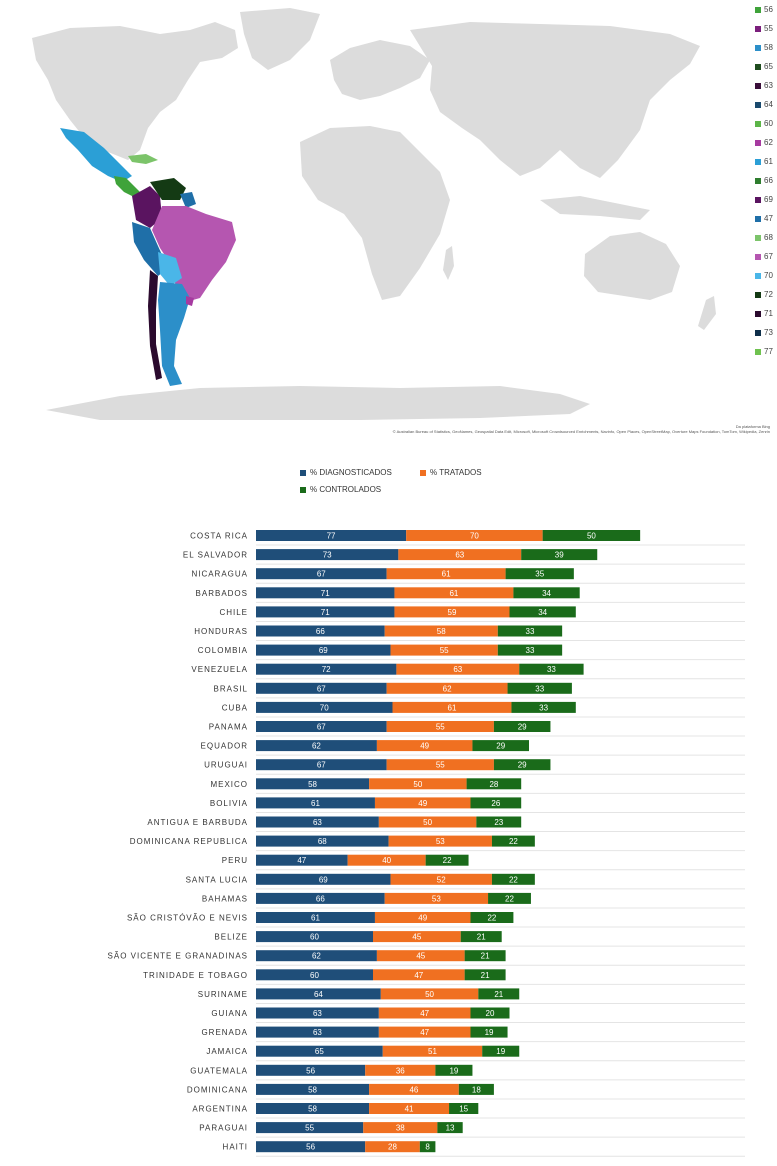 The width and height of the screenshot is (777, 1166). Describe the element at coordinates (440, 727) in the screenshot. I see `data-label: 55` at that location.